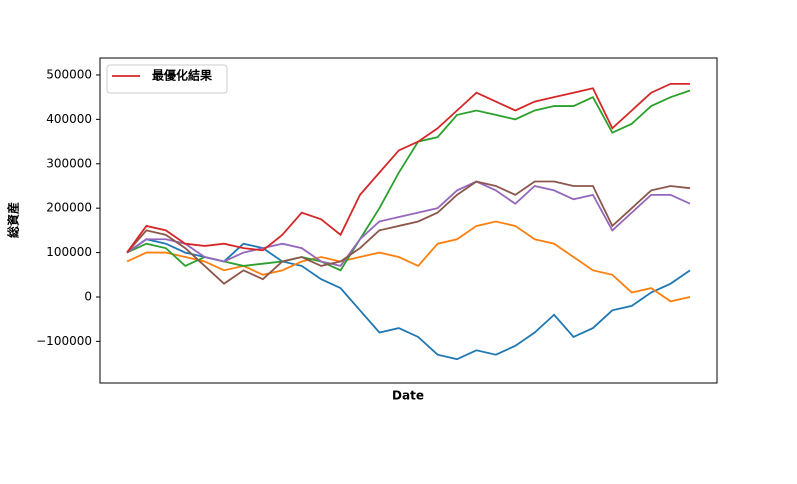 The width and height of the screenshot is (797, 484). I want to click on y-tick-label: 400000, so click(69, 119).